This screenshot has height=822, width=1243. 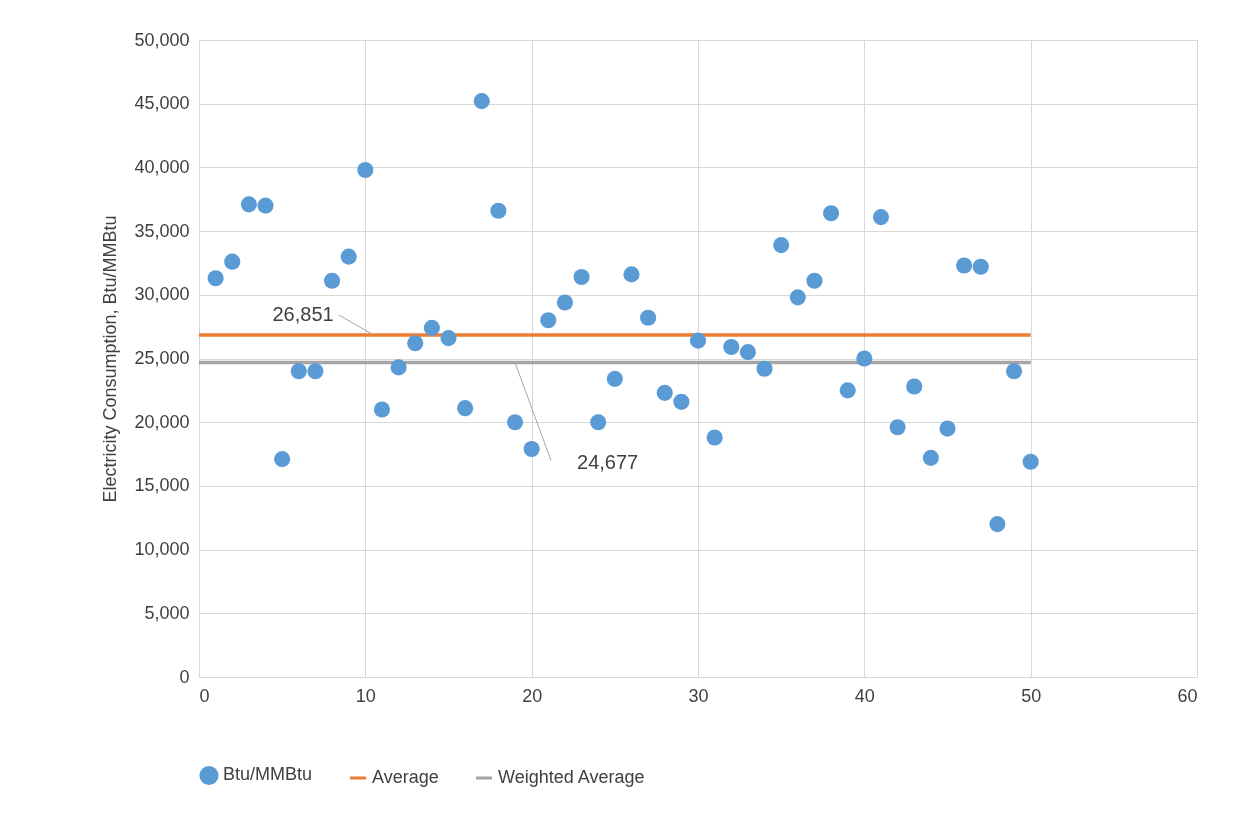 I want to click on x-tick-label: 10, so click(x=365, y=695).